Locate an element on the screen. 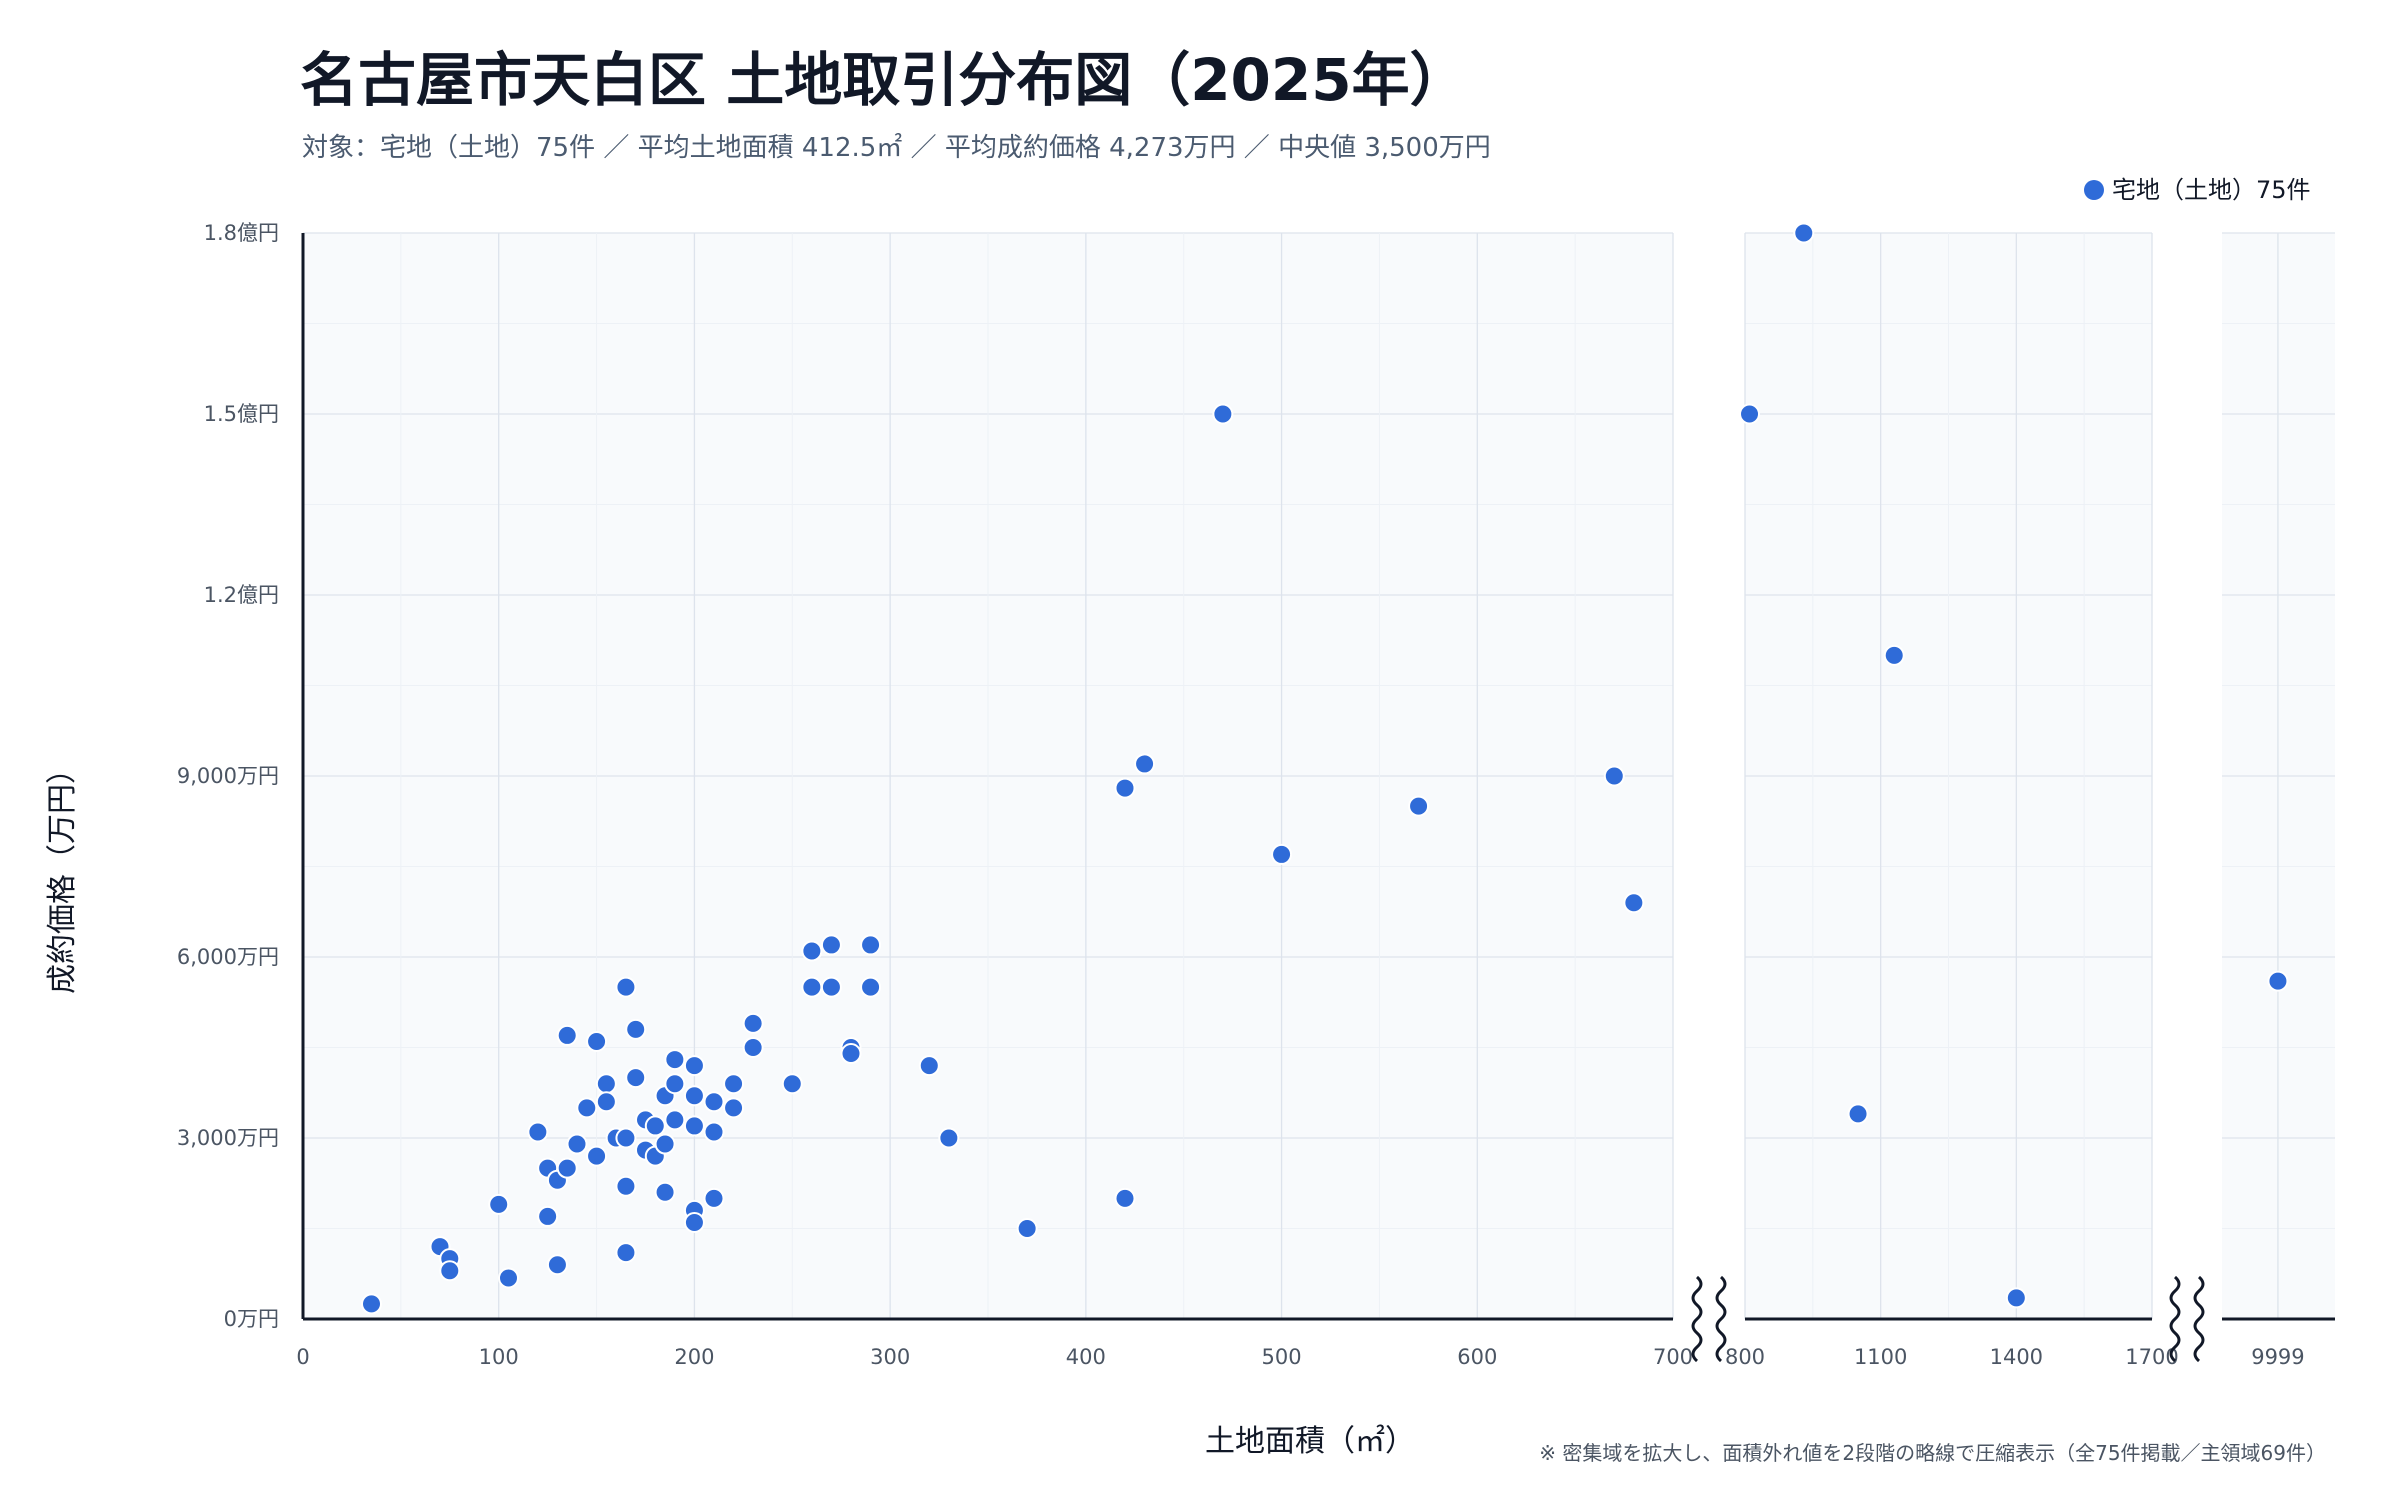 This screenshot has width=2400, height=1500. y-tick-label: 1.2億円 is located at coordinates (241, 595).